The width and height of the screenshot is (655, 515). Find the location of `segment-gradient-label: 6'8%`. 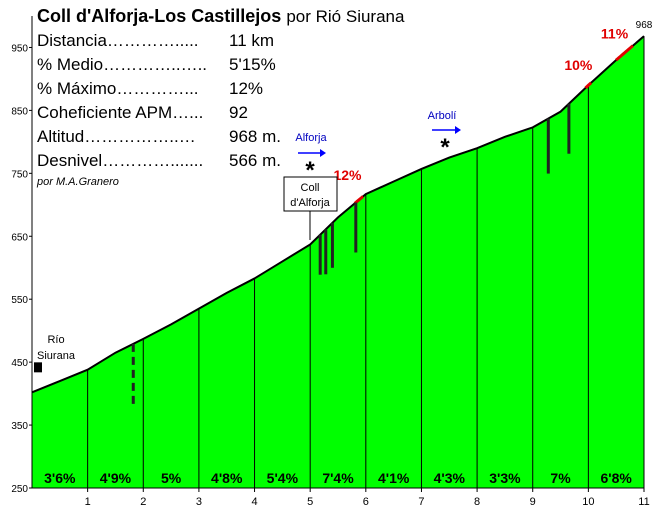

segment-gradient-label: 6'8% is located at coordinates (617, 478).